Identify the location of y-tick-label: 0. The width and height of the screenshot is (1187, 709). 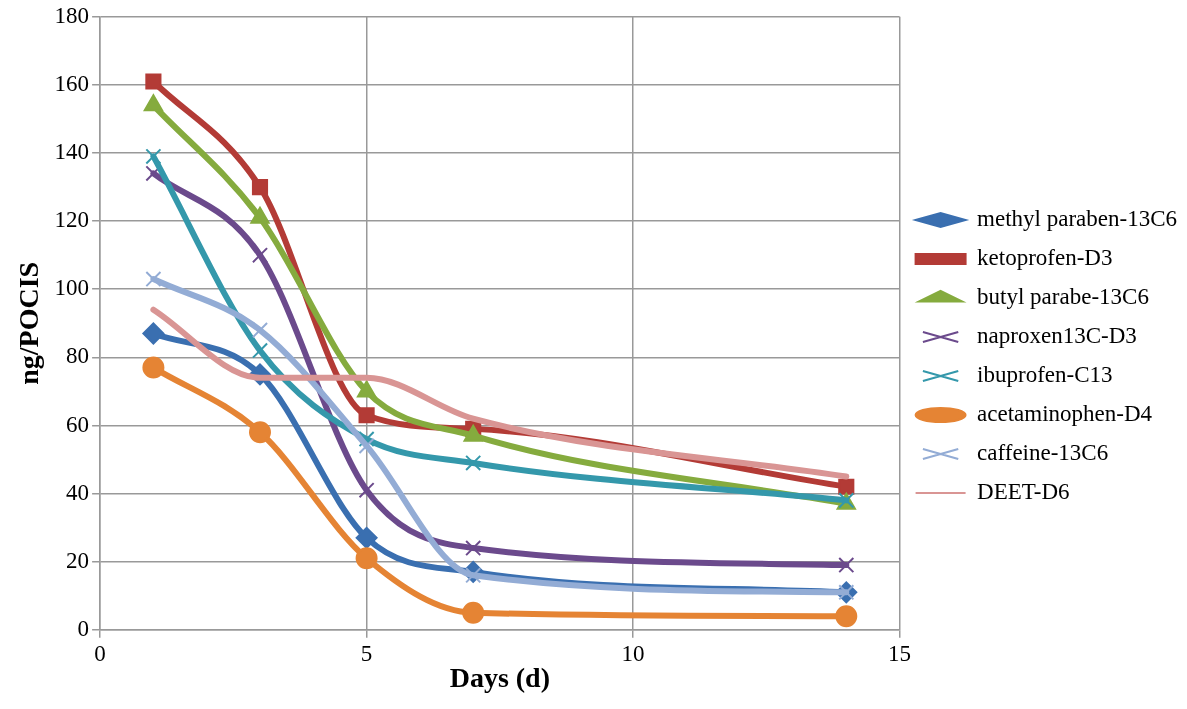
(83, 628).